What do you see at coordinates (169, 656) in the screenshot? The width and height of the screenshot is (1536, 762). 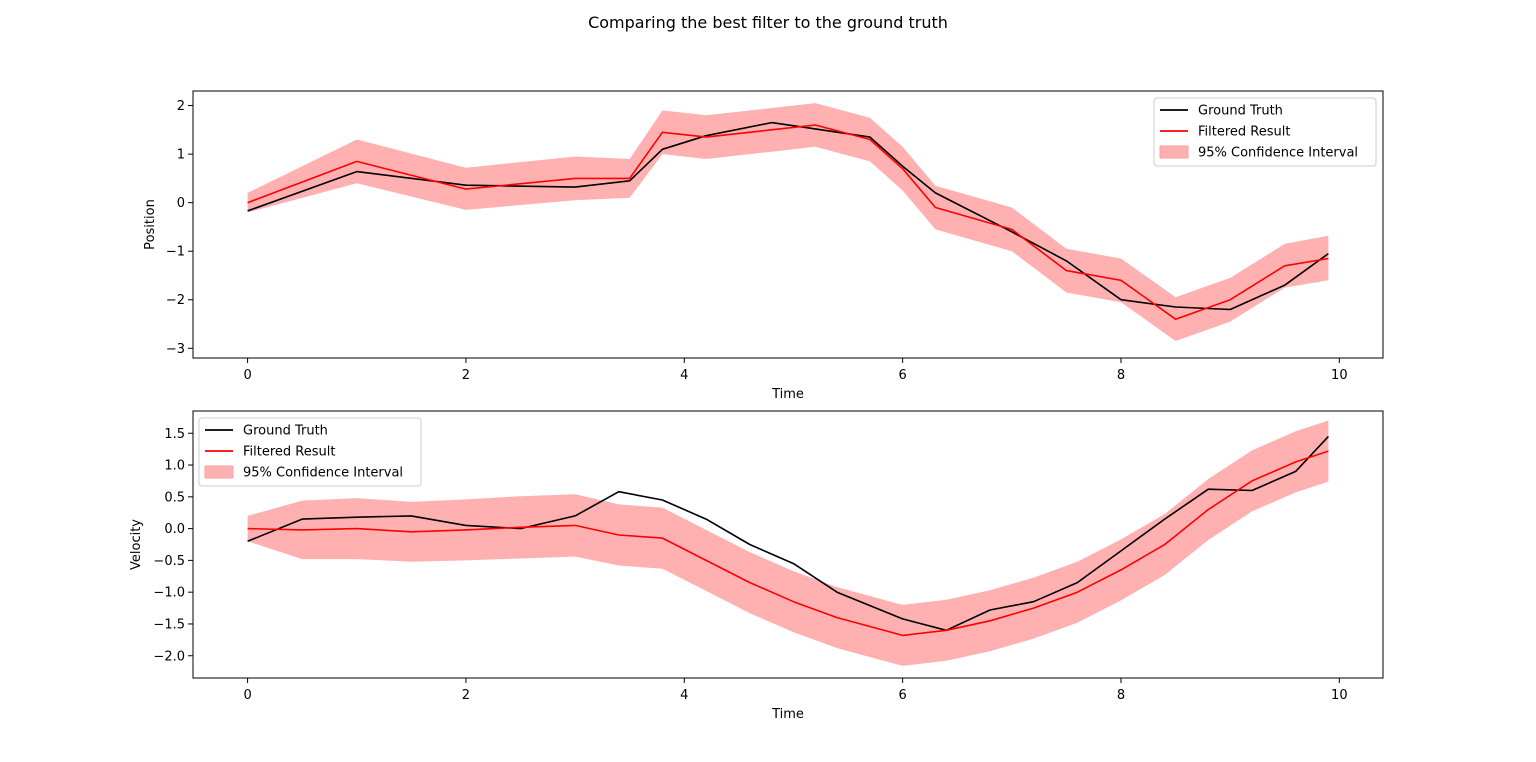 I see `y-tick-label: −2.0` at bounding box center [169, 656].